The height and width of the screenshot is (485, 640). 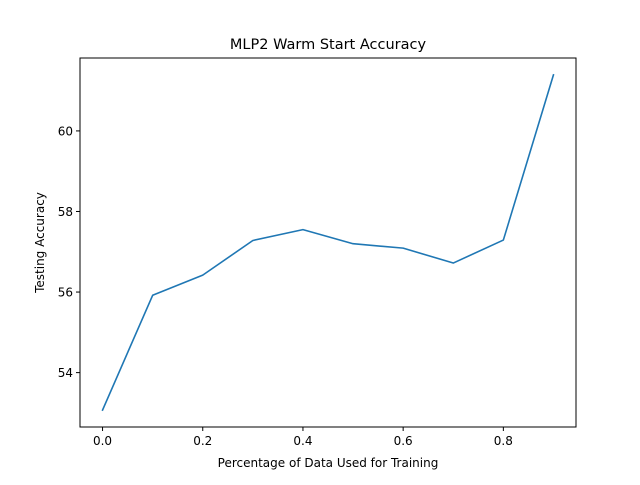 What do you see at coordinates (328, 45) in the screenshot?
I see `chart-title: MLP2 Warm Start Accuracy` at bounding box center [328, 45].